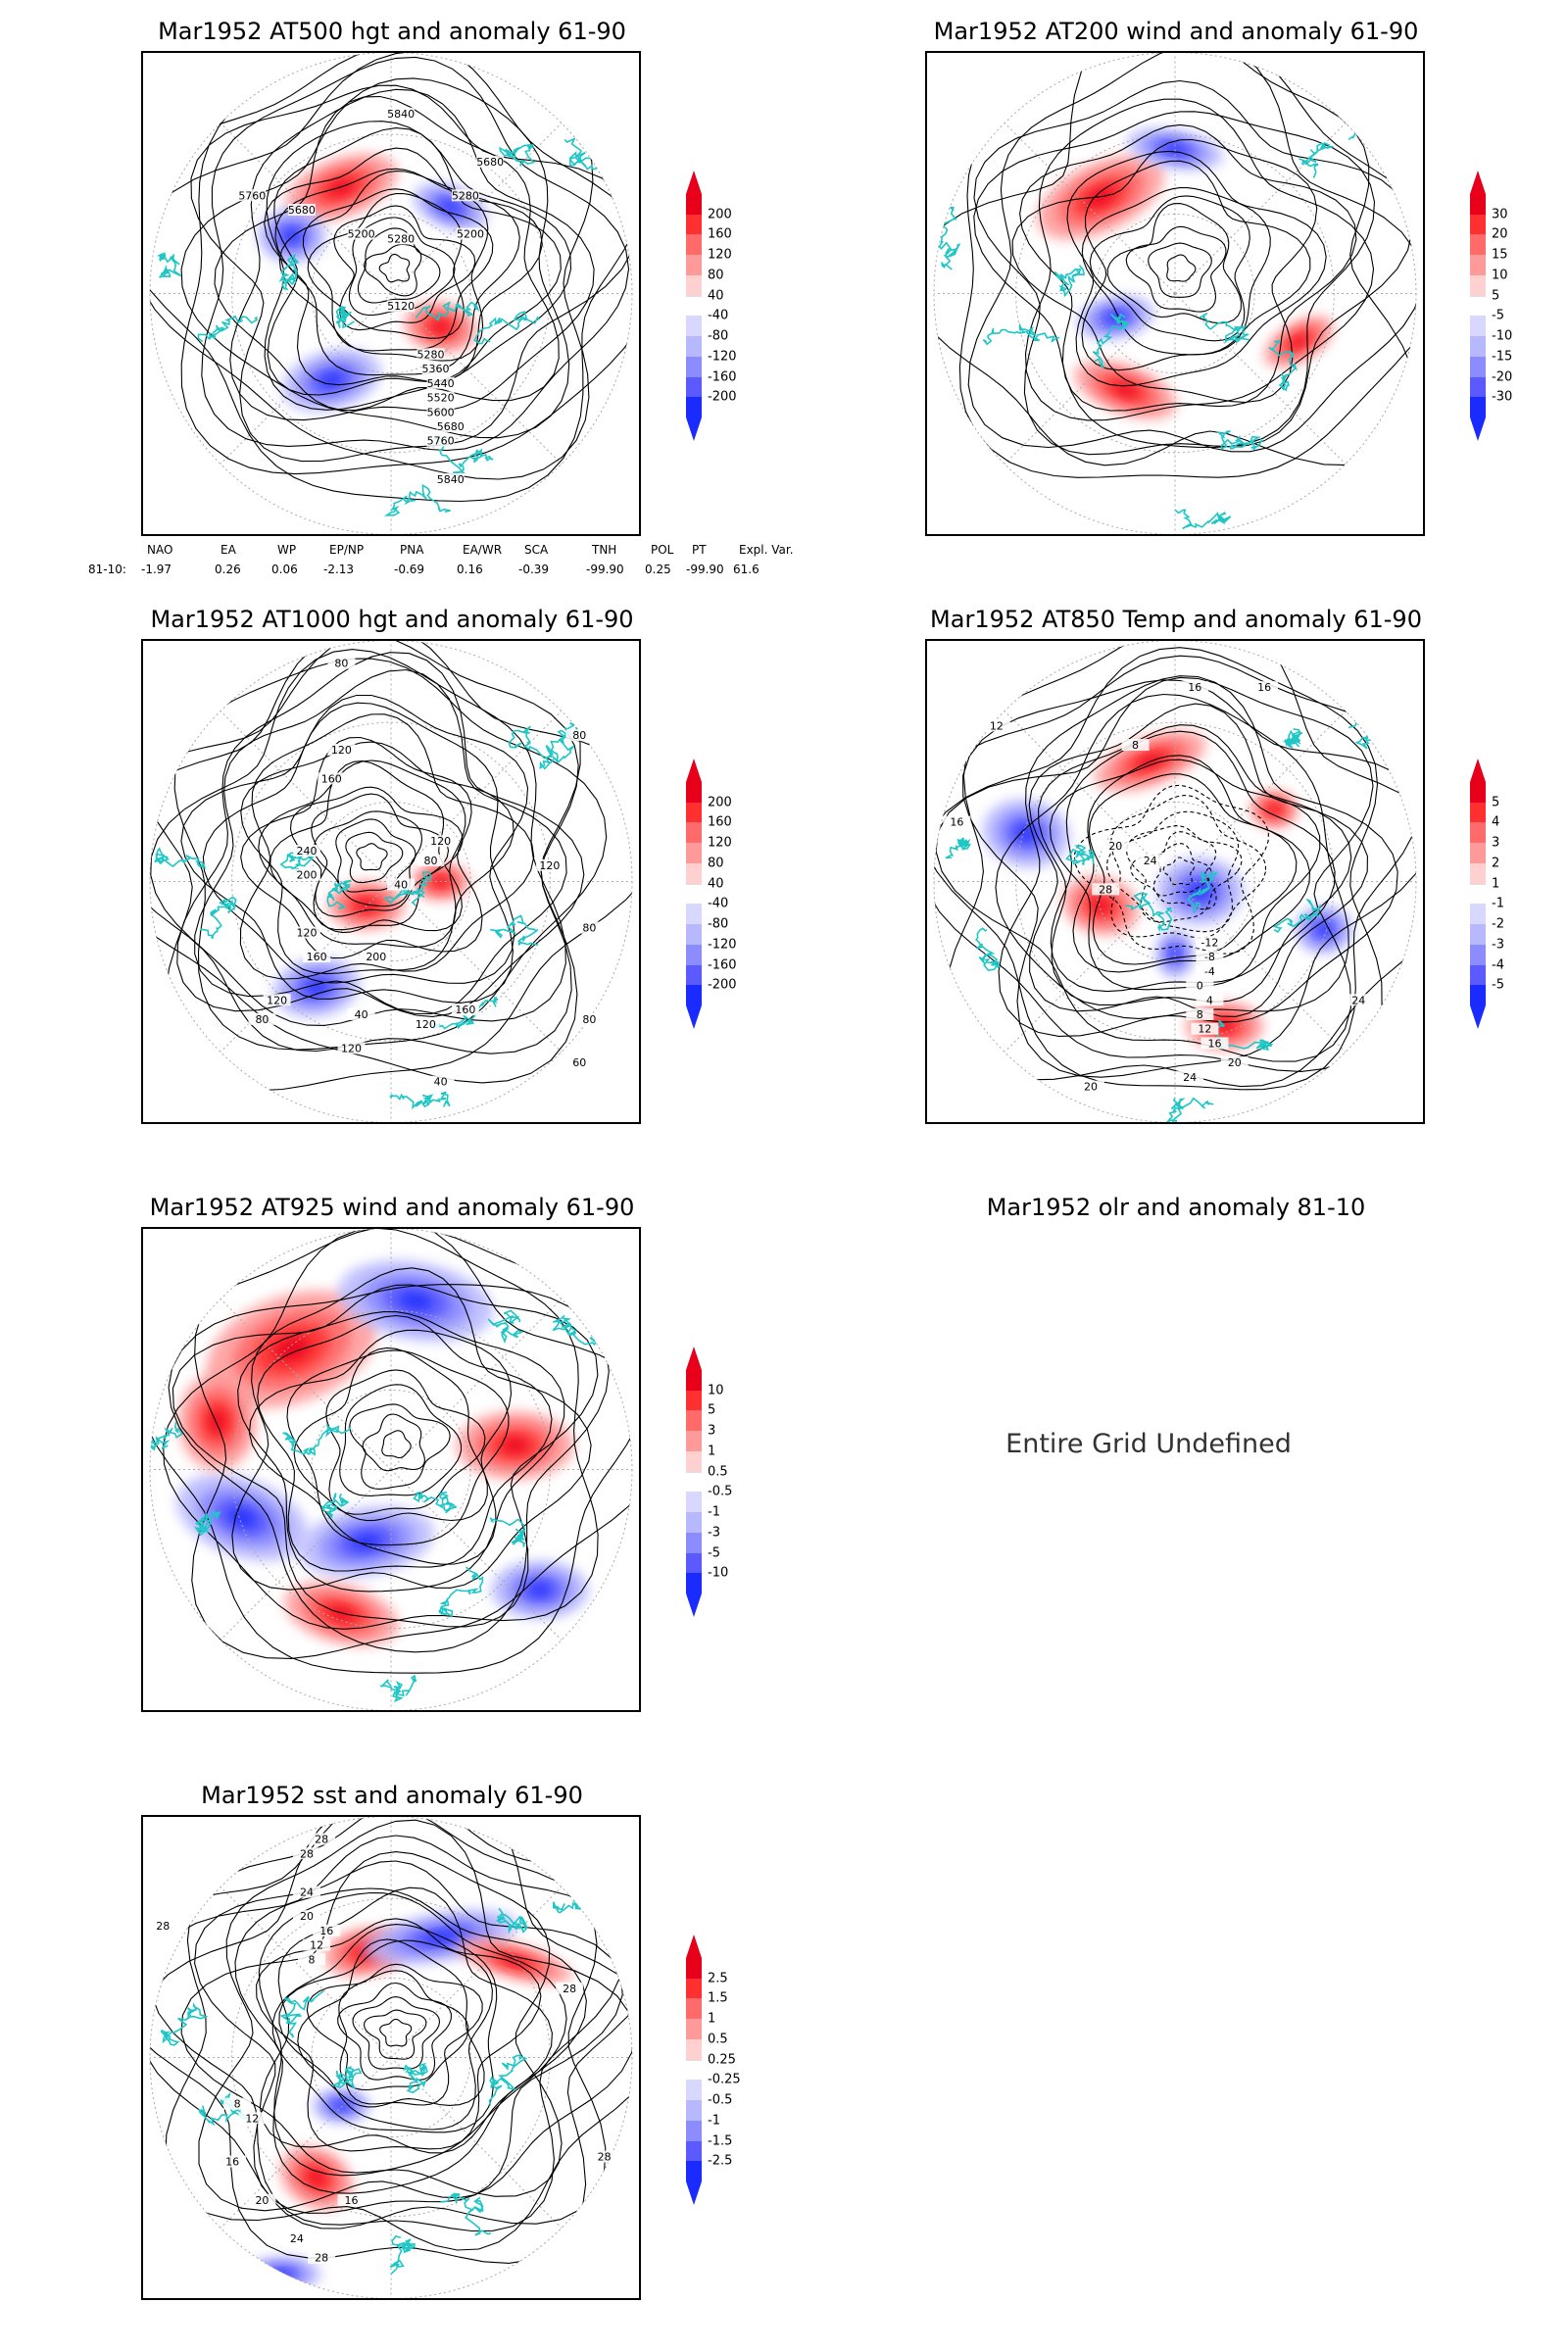 The image size is (1568, 2352). Describe the element at coordinates (1502, 397) in the screenshot. I see `colorbar-label: -30` at that location.